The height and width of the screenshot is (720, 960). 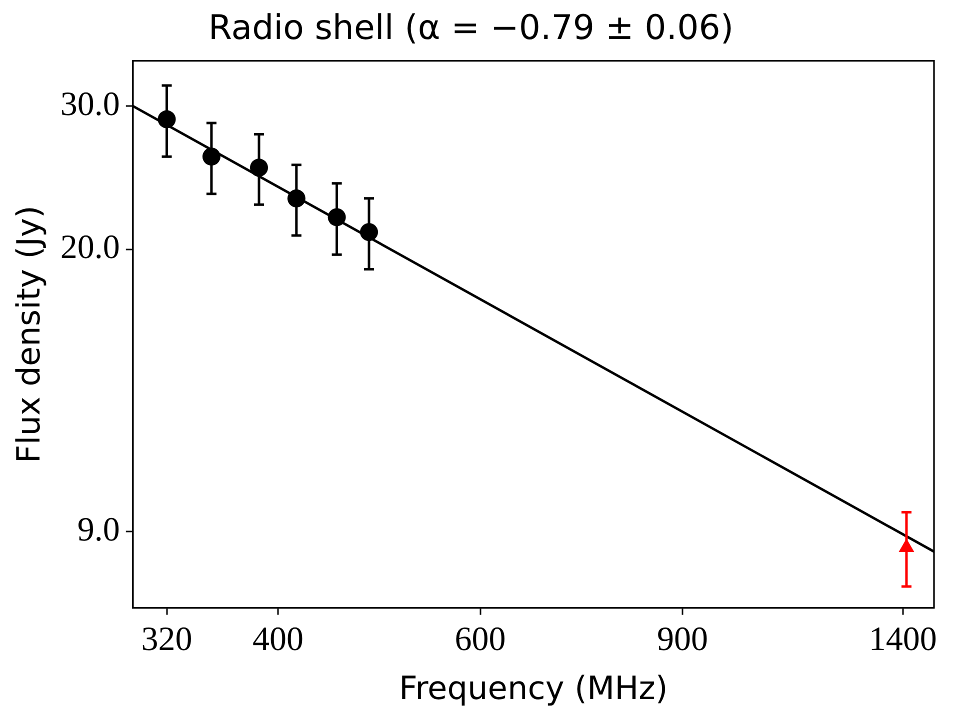 What do you see at coordinates (166, 639) in the screenshot?
I see `x-tick-label: 320` at bounding box center [166, 639].